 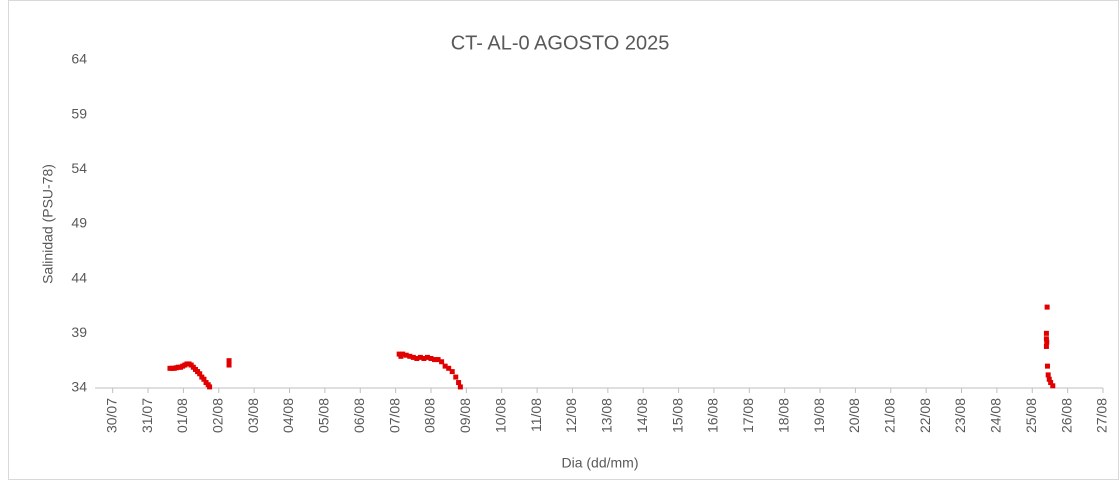 I want to click on x-tick-label: 30/07, so click(x=111, y=415).